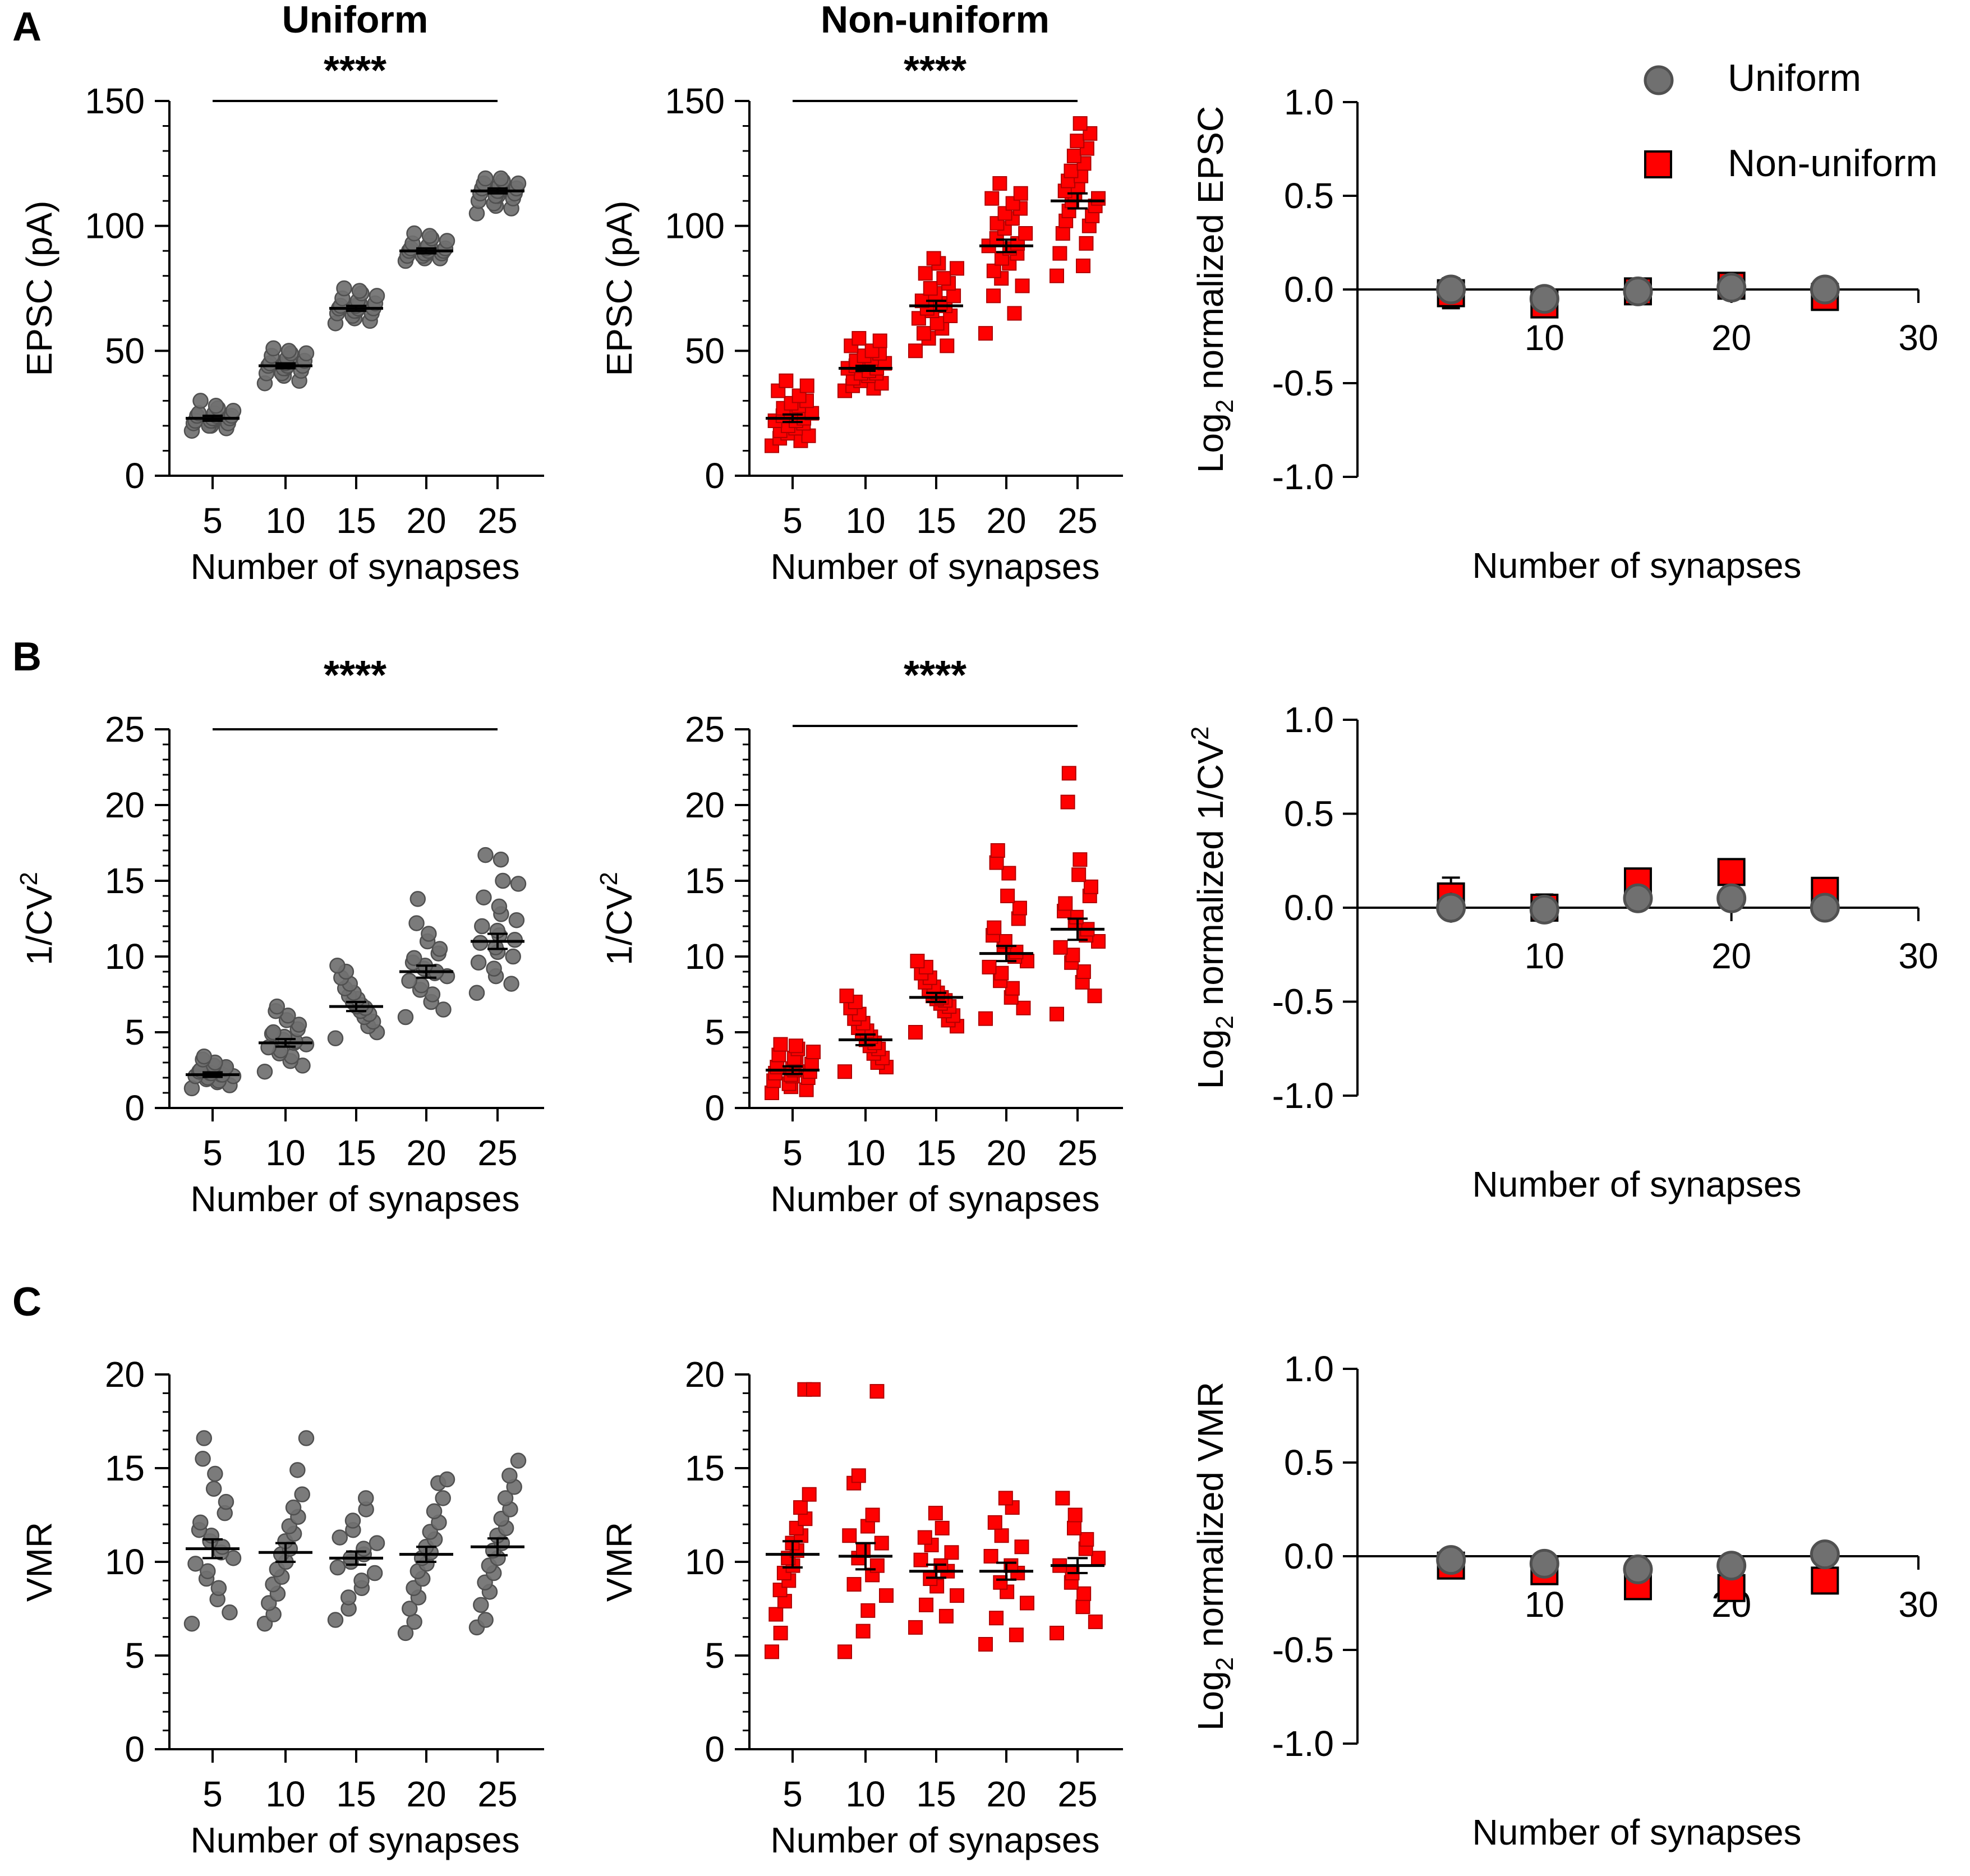 Image resolution: width=1970 pixels, height=1876 pixels. I want to click on x-tick-label: 5, so click(212, 1794).